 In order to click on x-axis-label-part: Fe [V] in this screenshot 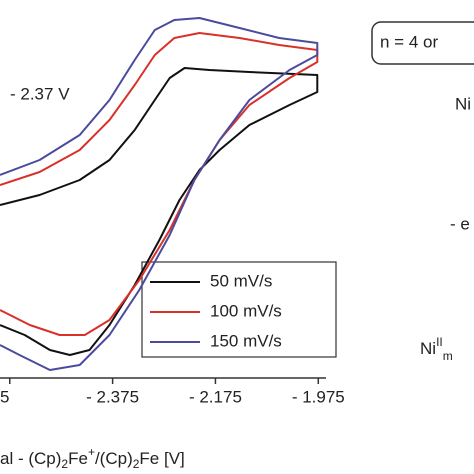, I will do `click(161, 458)`.